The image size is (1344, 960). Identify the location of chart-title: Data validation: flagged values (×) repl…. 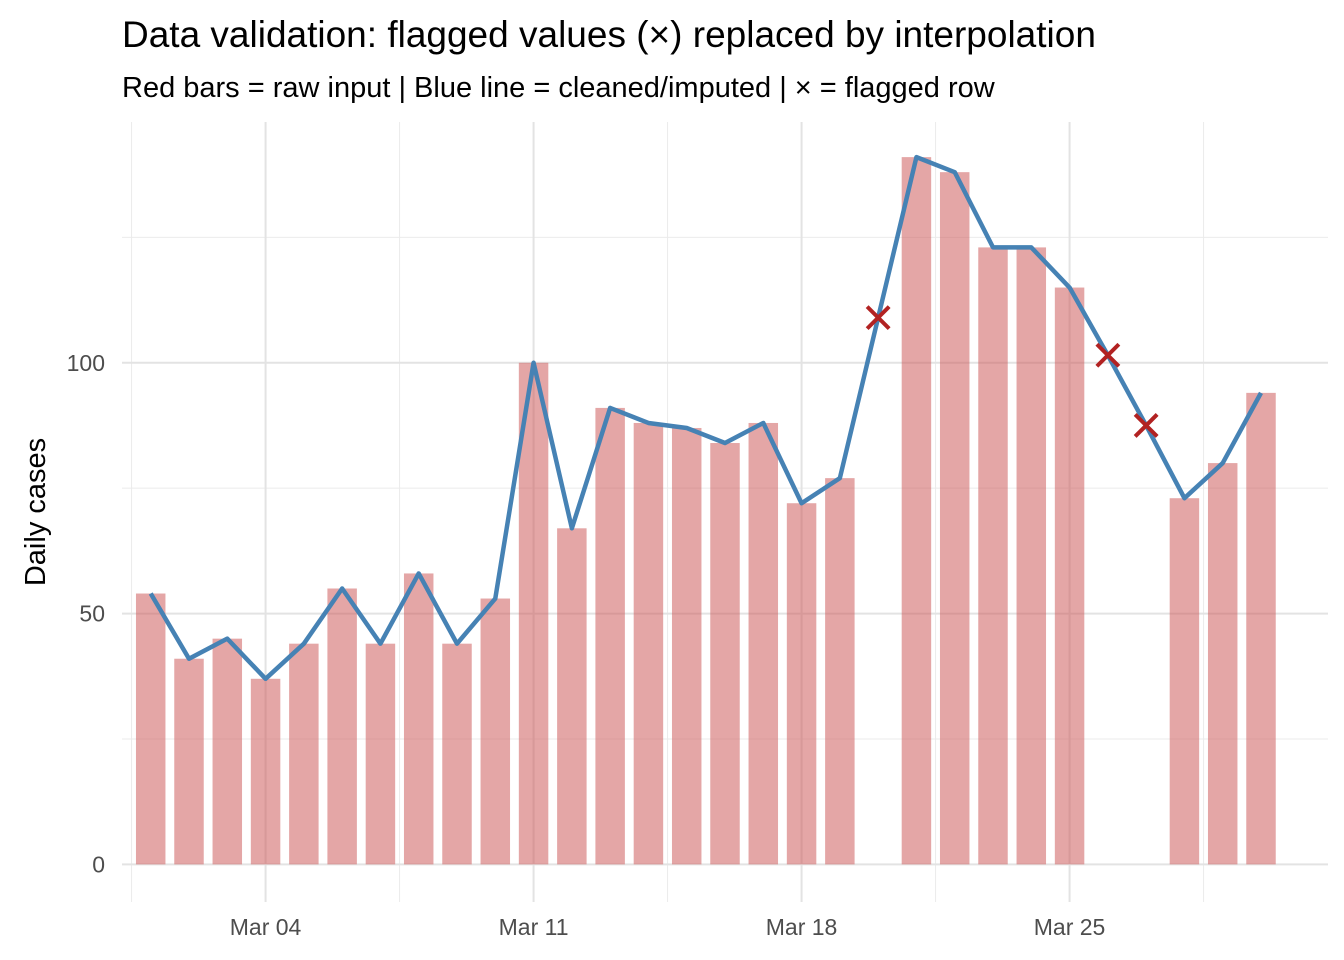
(609, 34).